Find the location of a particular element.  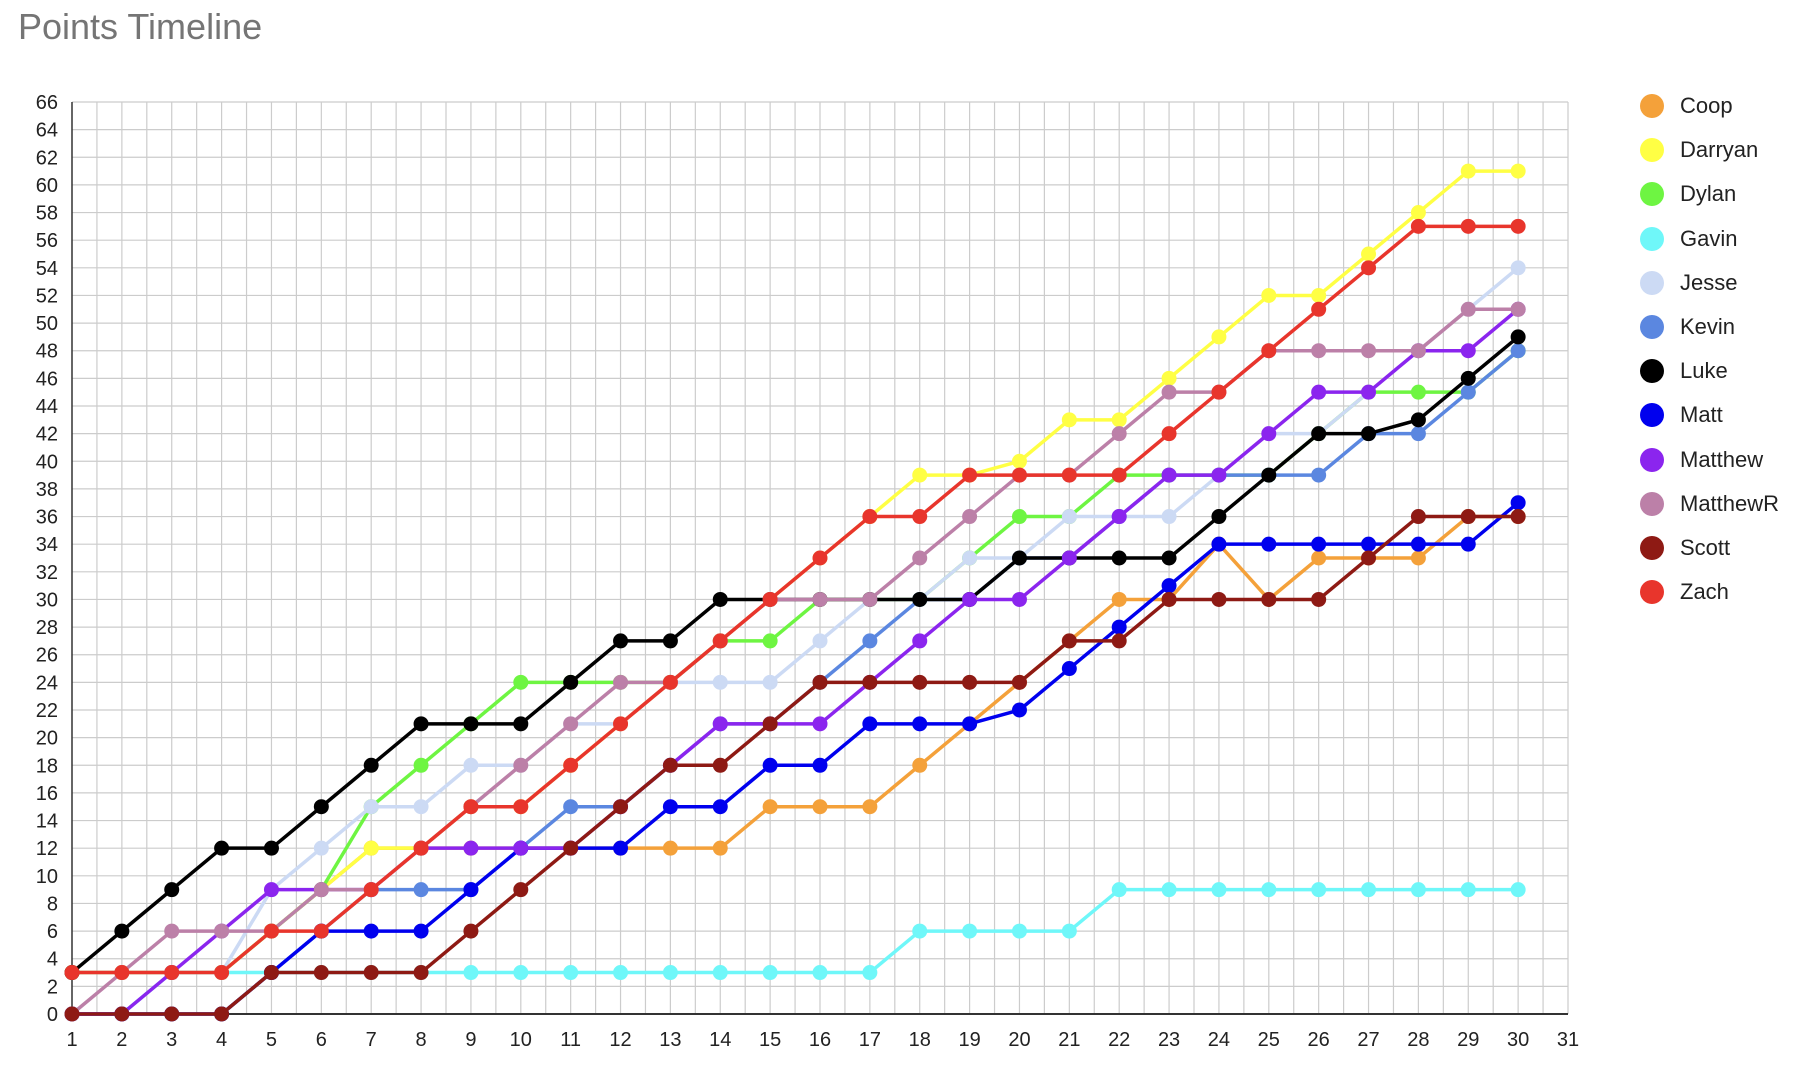

legend-item-luke: Luke is located at coordinates (1709, 371).